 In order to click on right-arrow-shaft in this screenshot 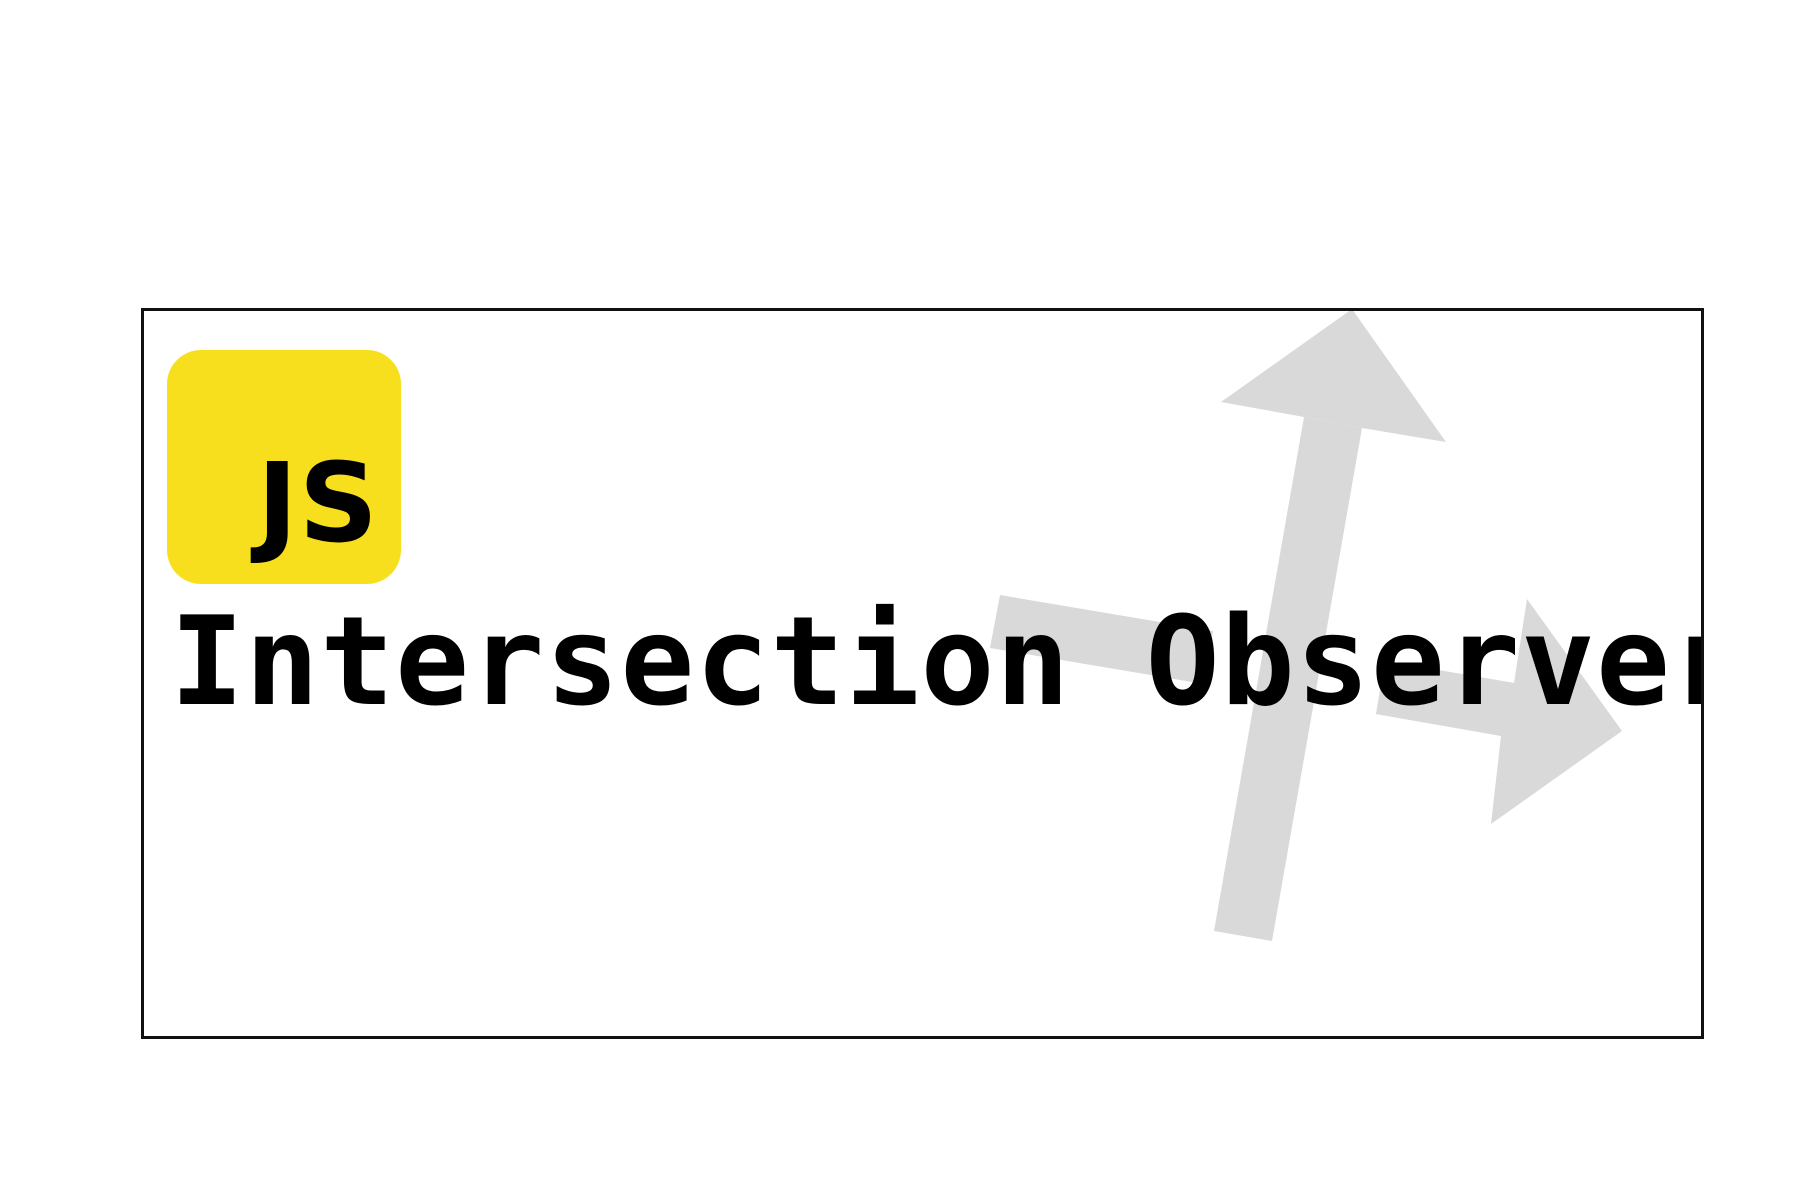, I will do `click(1101, 639)`.